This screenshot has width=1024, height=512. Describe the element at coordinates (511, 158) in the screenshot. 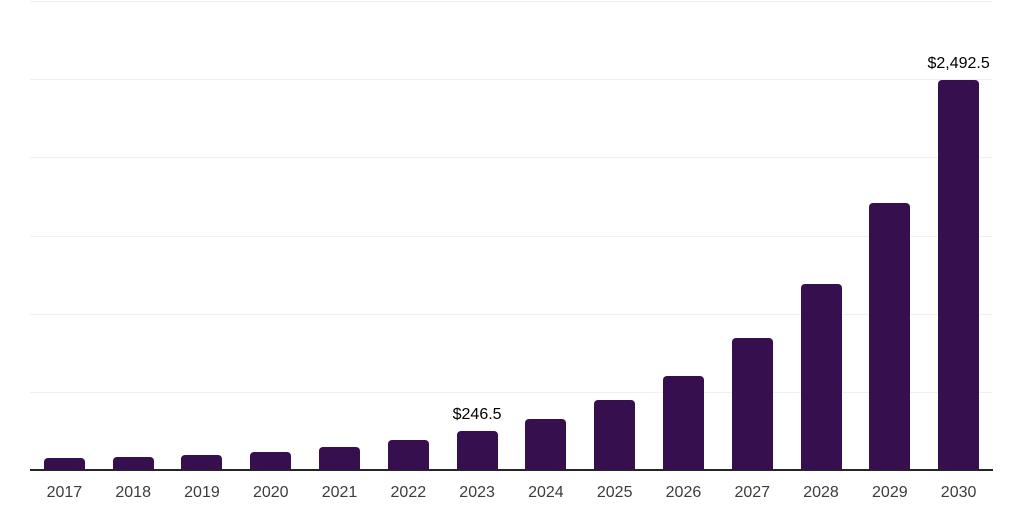

I see `gridline-2000` at that location.